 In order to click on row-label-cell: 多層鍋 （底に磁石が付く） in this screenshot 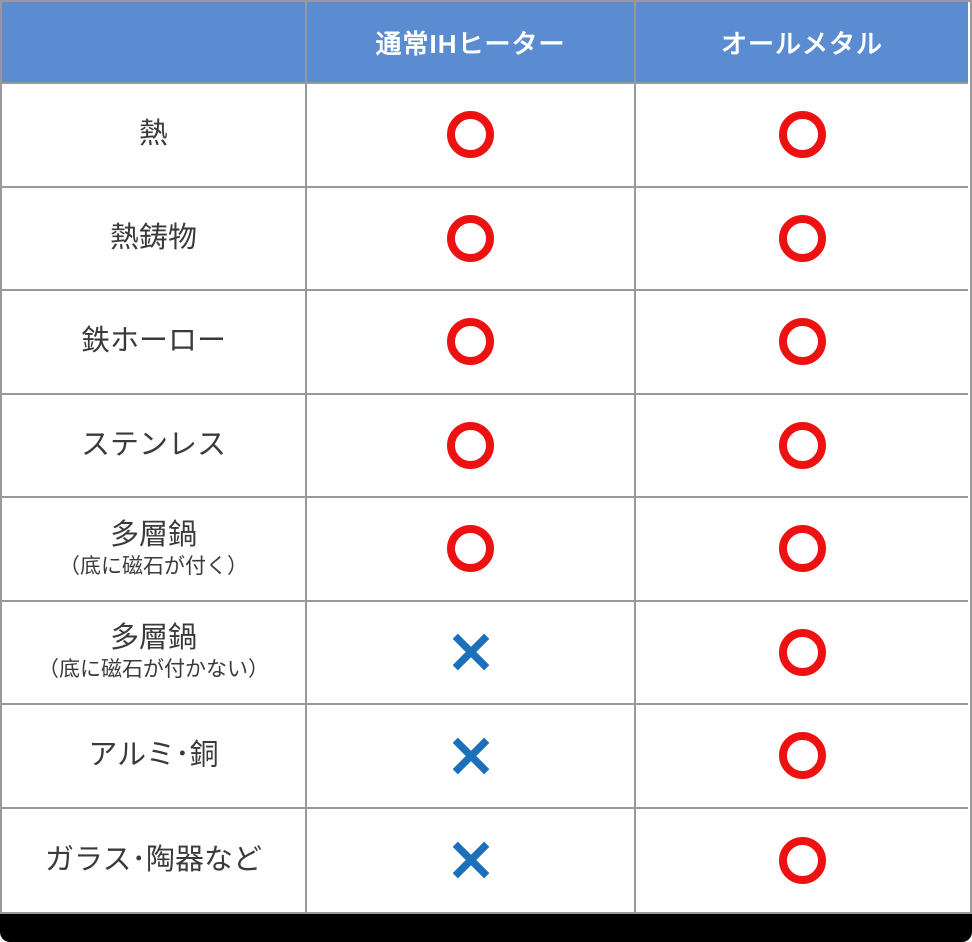, I will do `click(154, 550)`.